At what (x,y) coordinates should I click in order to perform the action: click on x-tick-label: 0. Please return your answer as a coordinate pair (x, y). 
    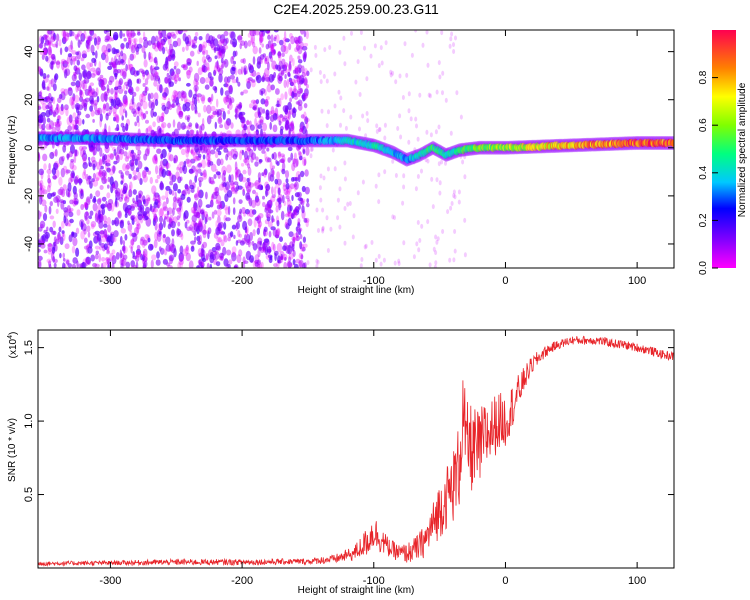
    Looking at the image, I should click on (505, 281).